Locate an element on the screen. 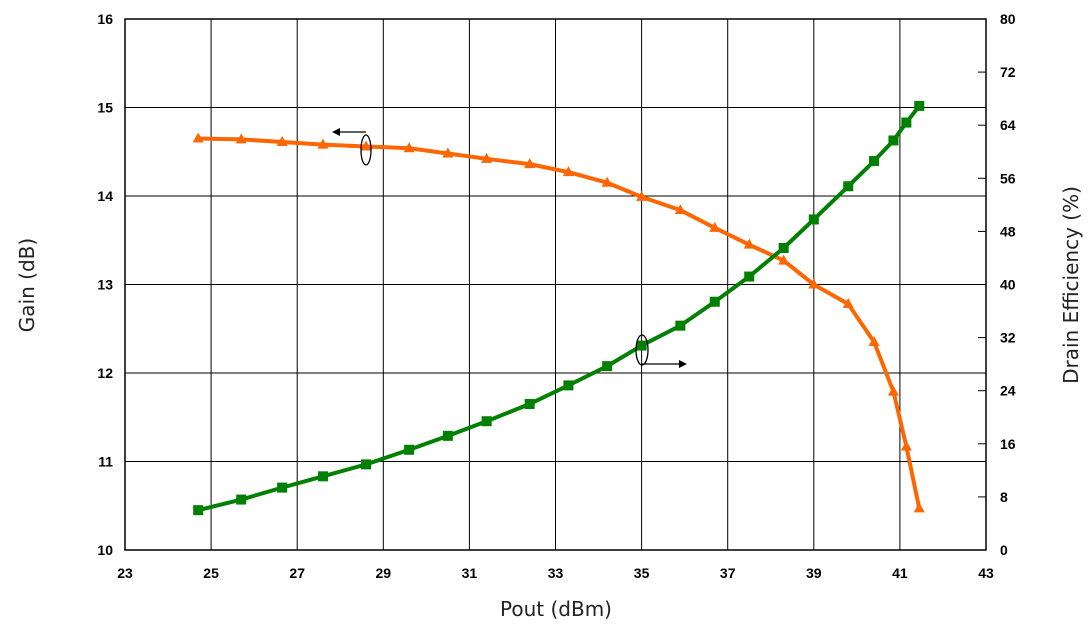  left-axis-title: Gain (dB) is located at coordinates (27, 285).